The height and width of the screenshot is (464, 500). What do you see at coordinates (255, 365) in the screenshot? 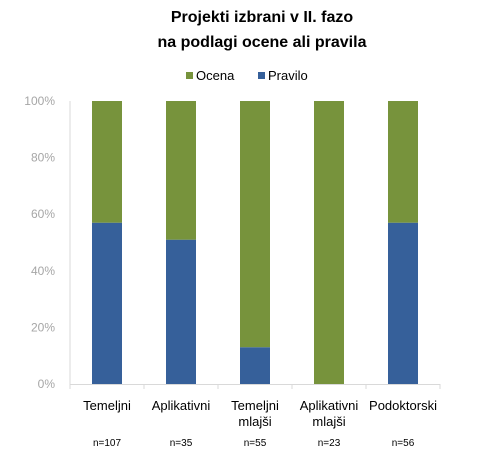
I see `bar-pravilo-temeljni-mlajši` at bounding box center [255, 365].